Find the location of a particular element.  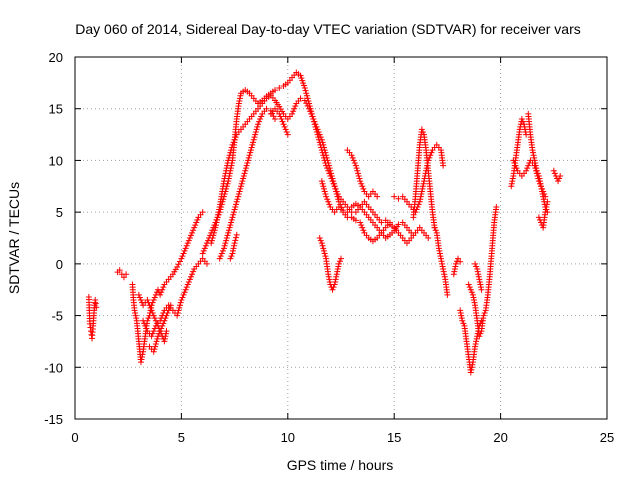

x-tick-label: 20 is located at coordinates (500, 437).